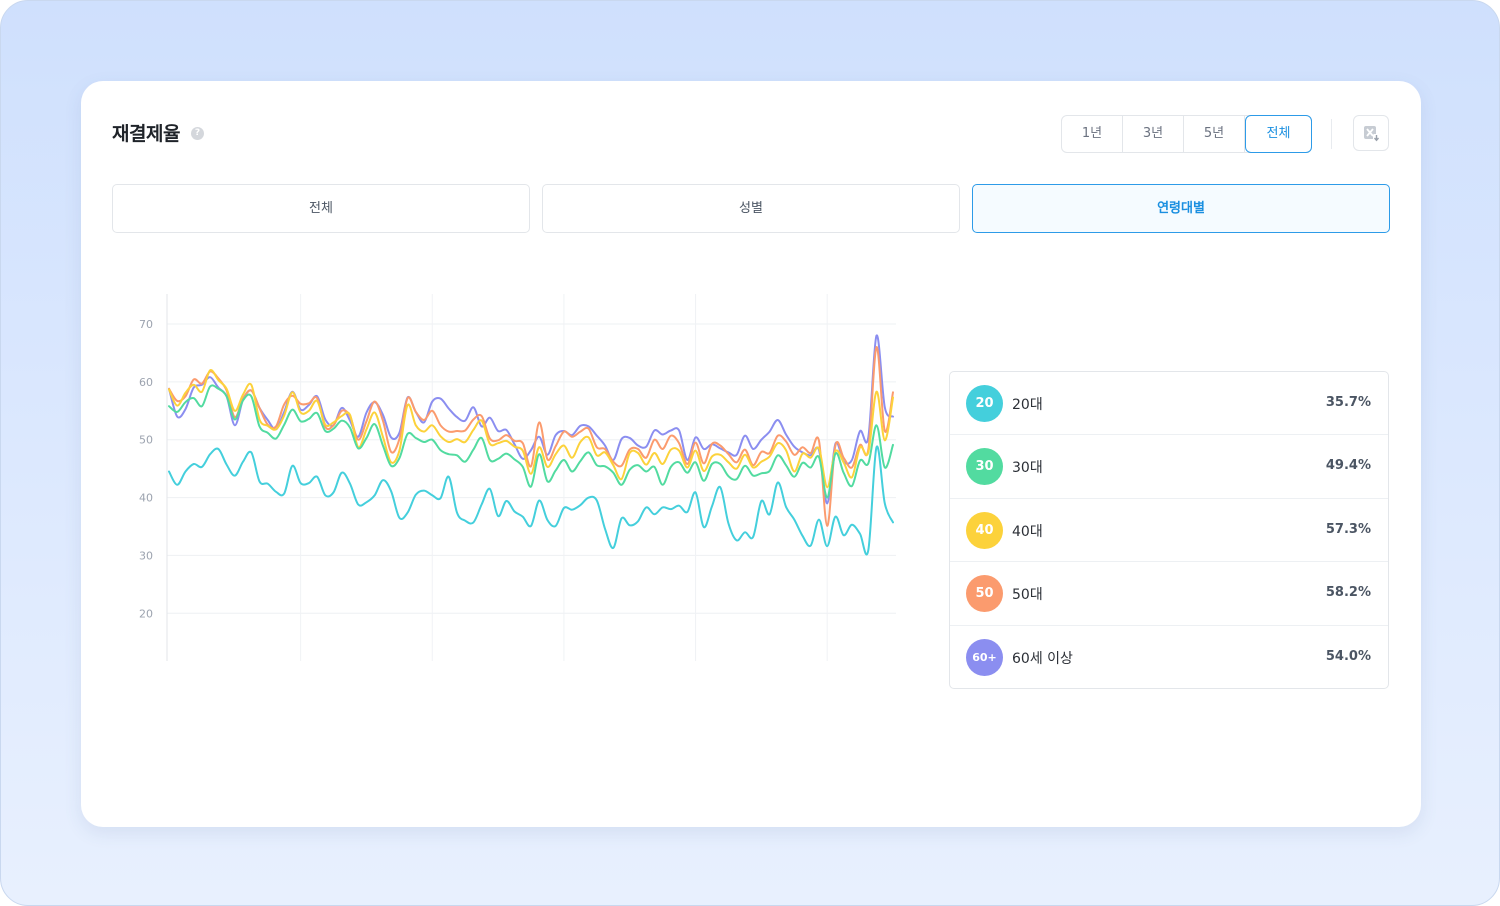 This screenshot has height=906, width=1500. I want to click on legend-value: 58.2%, so click(1348, 593).